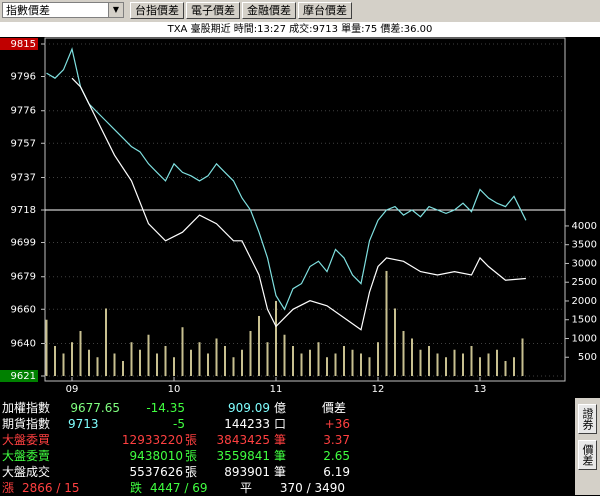 This screenshot has width=600, height=496. Describe the element at coordinates (23, 210) in the screenshot. I see `y-tick-label: 9718` at that location.